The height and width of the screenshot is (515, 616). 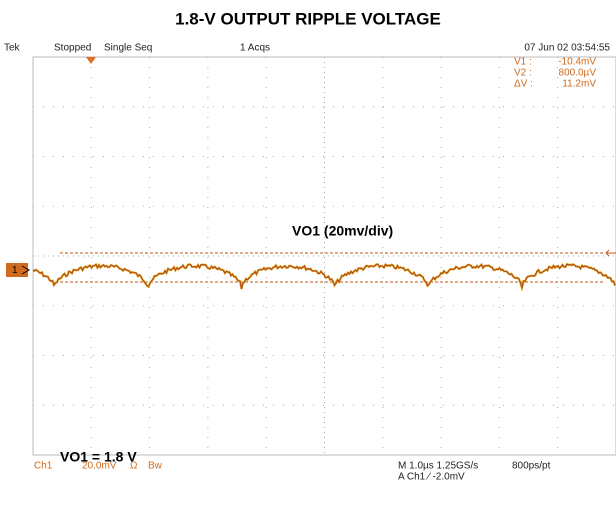 What do you see at coordinates (324, 277) in the screenshot?
I see `waveform` at bounding box center [324, 277].